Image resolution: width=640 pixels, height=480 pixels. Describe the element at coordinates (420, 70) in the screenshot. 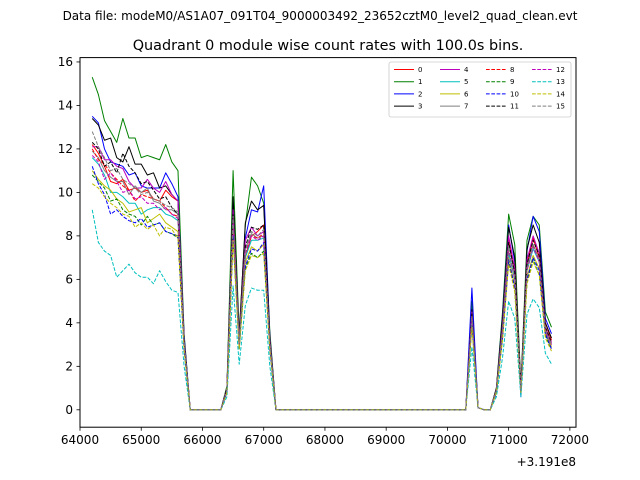

I see `legend-label-0: 0` at that location.